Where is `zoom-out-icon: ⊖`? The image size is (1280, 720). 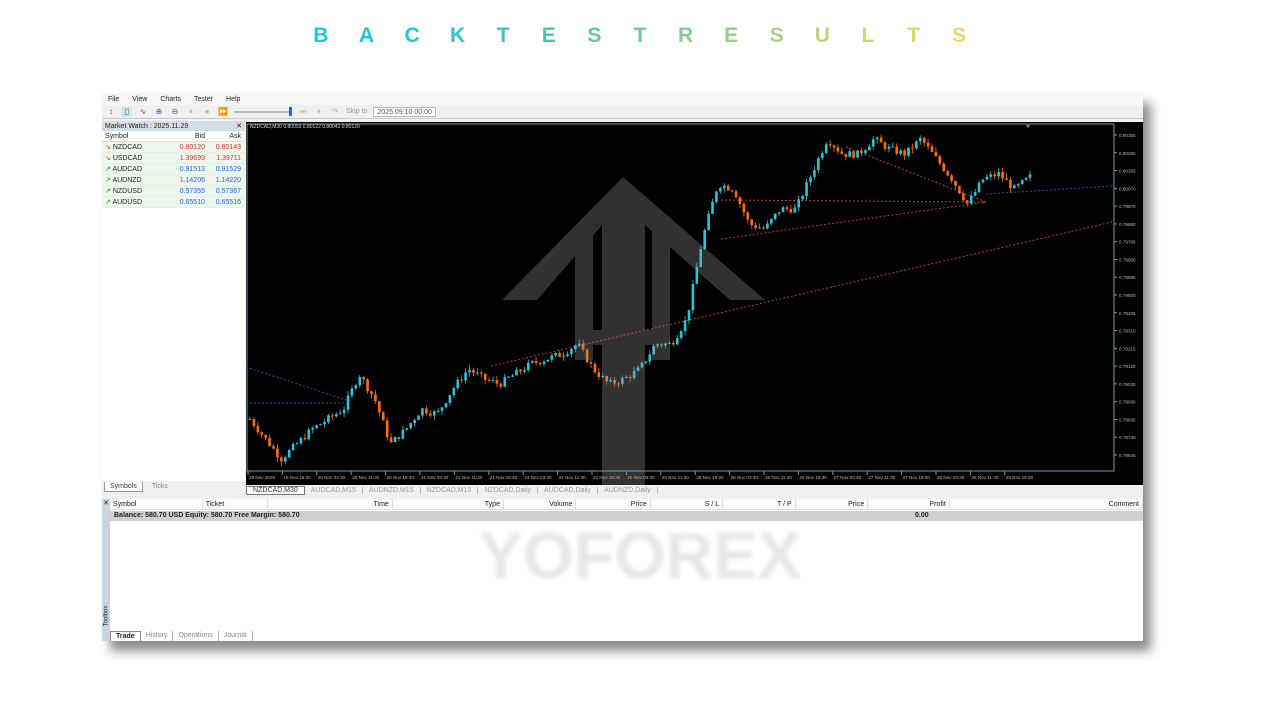
zoom-out-icon: ⊖ is located at coordinates (175, 111).